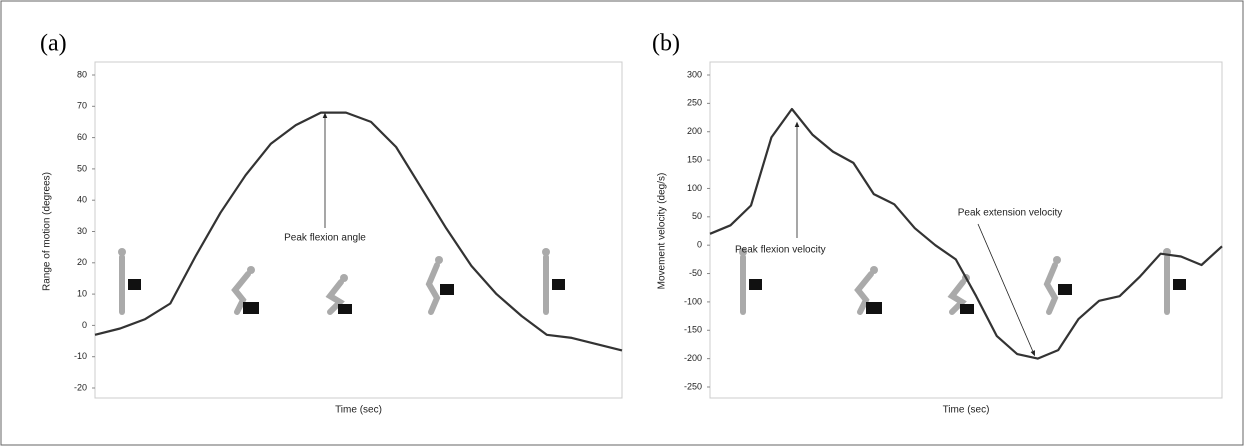 This screenshot has height=446, width=1244. Describe the element at coordinates (693, 301) in the screenshot. I see `y-tick-label: -100` at that location.